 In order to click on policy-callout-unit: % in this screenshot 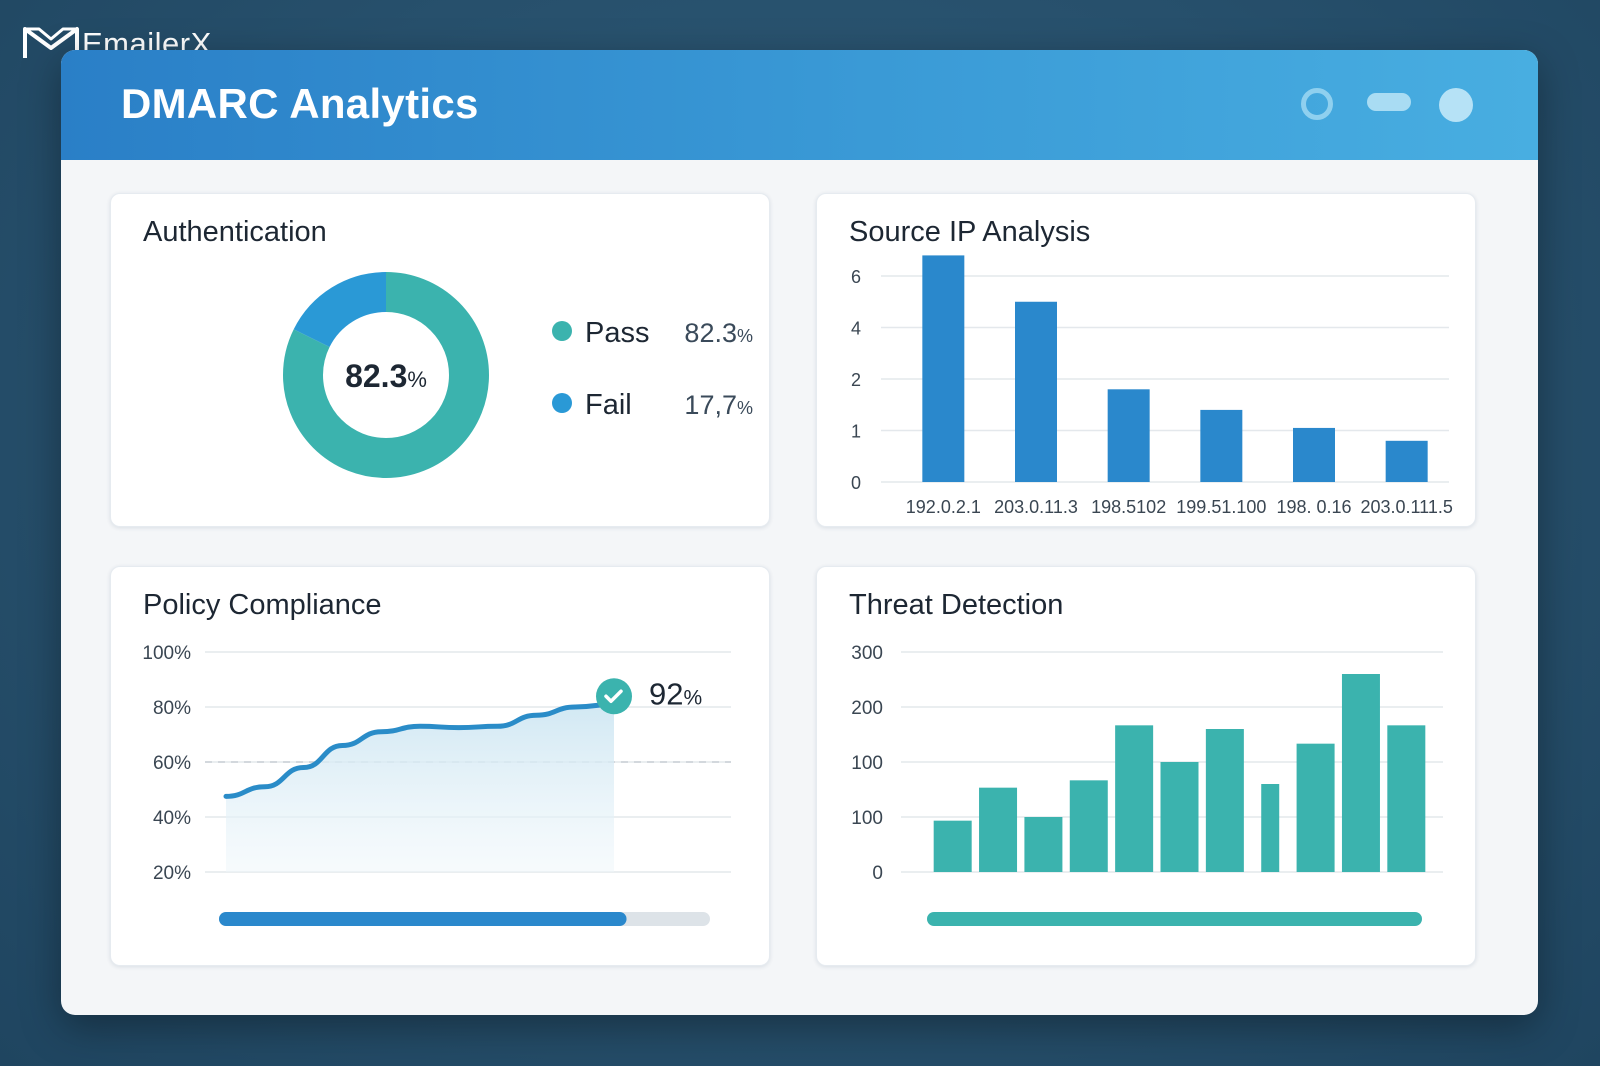, I will do `click(692, 697)`.